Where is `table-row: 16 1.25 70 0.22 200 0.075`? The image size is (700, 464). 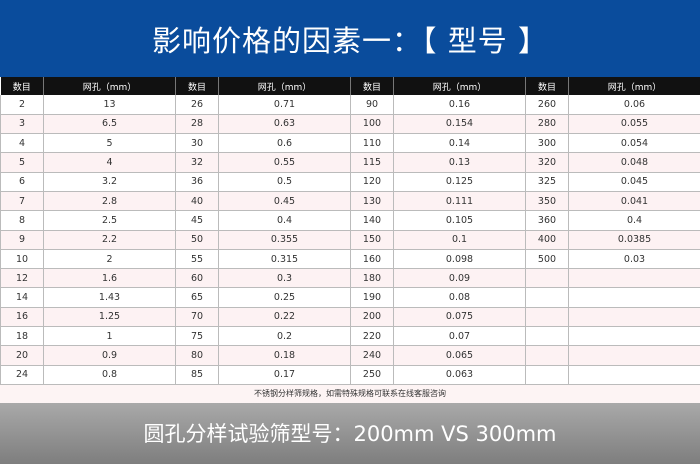 table-row: 16 1.25 70 0.22 200 0.075 is located at coordinates (350, 317).